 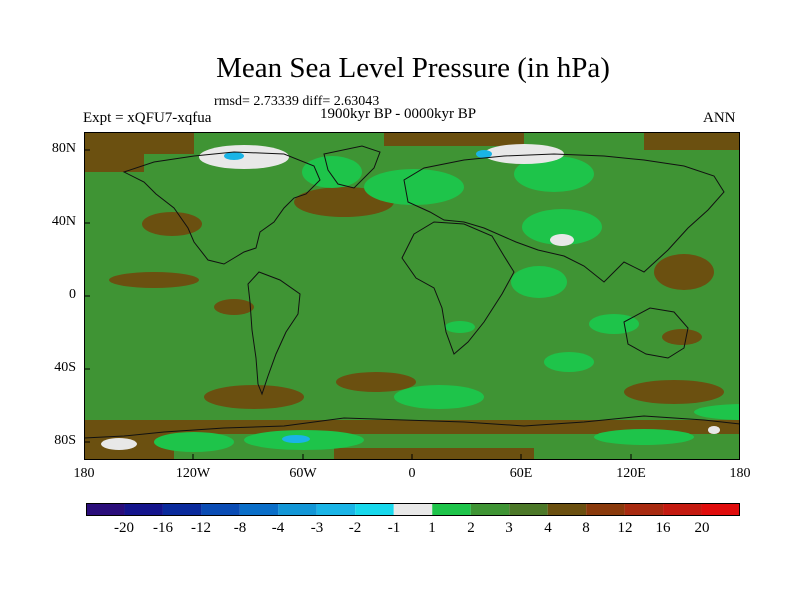 What do you see at coordinates (509, 528) in the screenshot?
I see `colorbar-label: 3` at bounding box center [509, 528].